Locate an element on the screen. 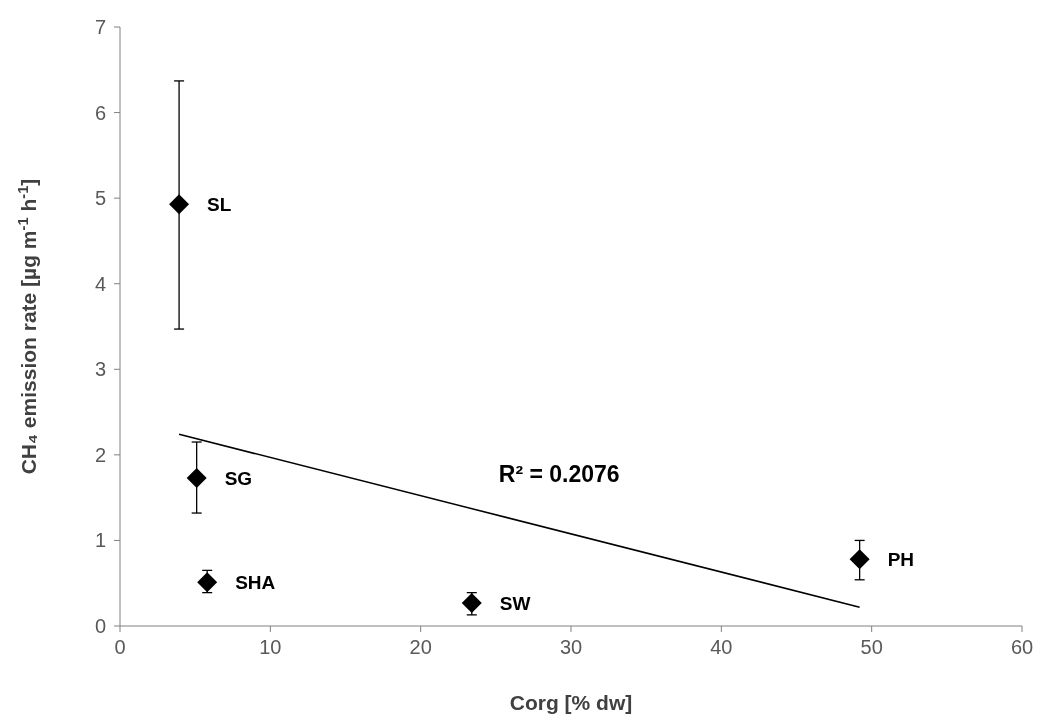 This screenshot has width=1043, height=722. x-tick-label: 50 is located at coordinates (871, 647).